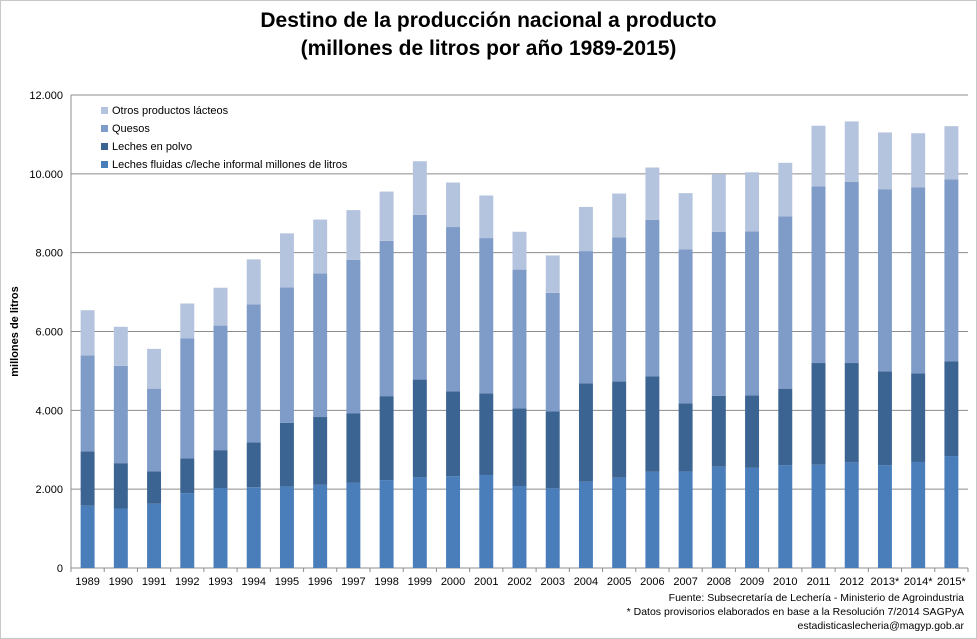  I want to click on x-tick-label: 2006, so click(652, 582).